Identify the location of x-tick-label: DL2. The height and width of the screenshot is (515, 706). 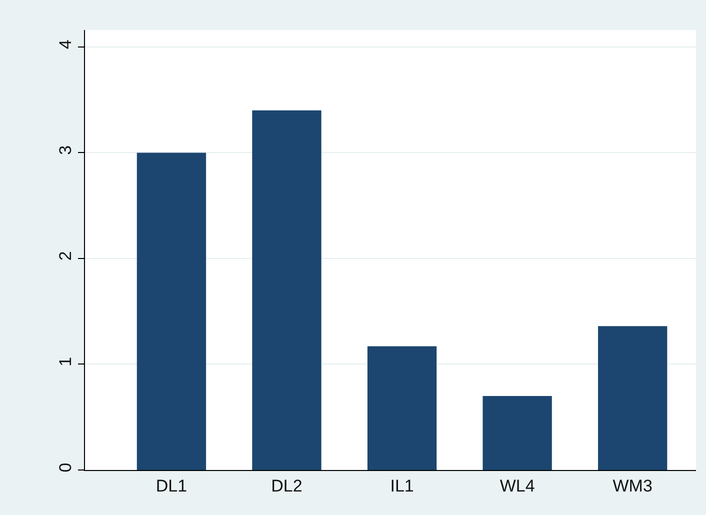
(286, 486).